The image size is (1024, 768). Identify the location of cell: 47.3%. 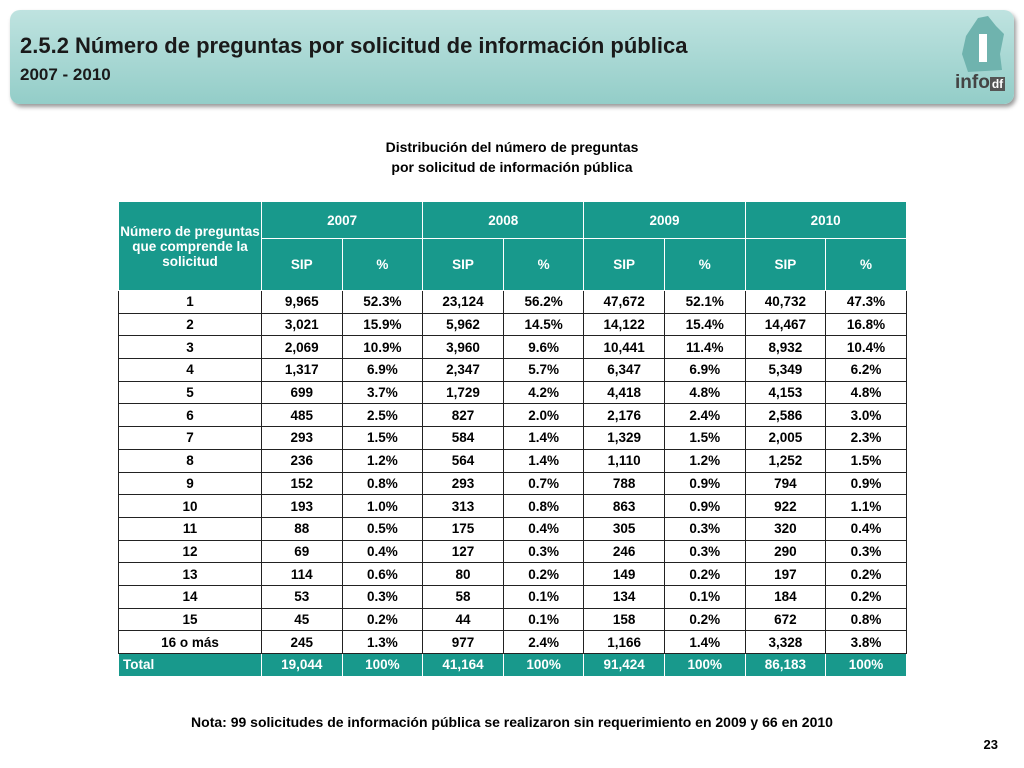
(866, 302).